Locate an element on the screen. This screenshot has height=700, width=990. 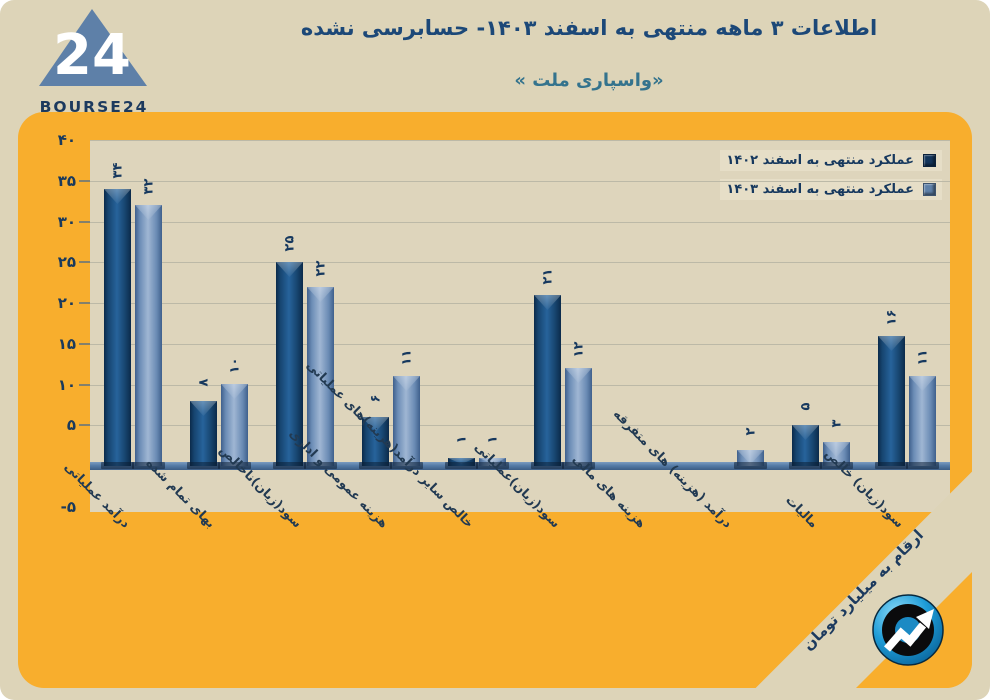
brand-name: BOURSE24 is located at coordinates (94, 107).